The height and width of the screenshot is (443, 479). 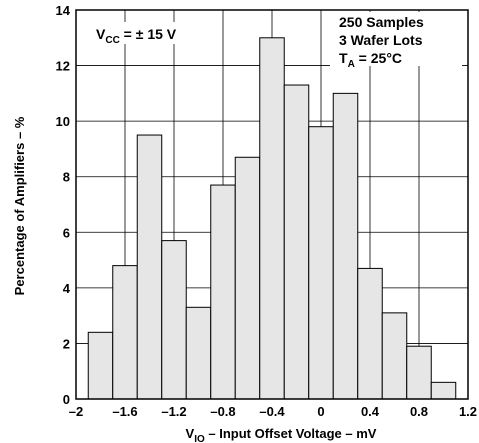 I want to click on x-tick-label: –1.2, so click(x=173, y=411).